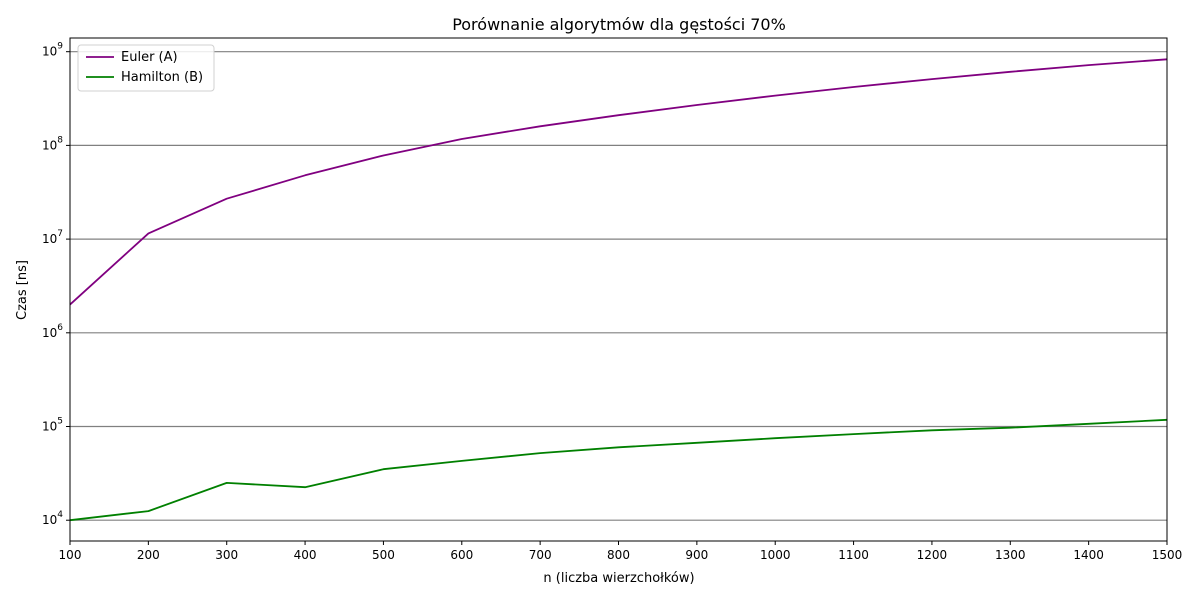  I want to click on x-tick-label: 800, so click(618, 555).